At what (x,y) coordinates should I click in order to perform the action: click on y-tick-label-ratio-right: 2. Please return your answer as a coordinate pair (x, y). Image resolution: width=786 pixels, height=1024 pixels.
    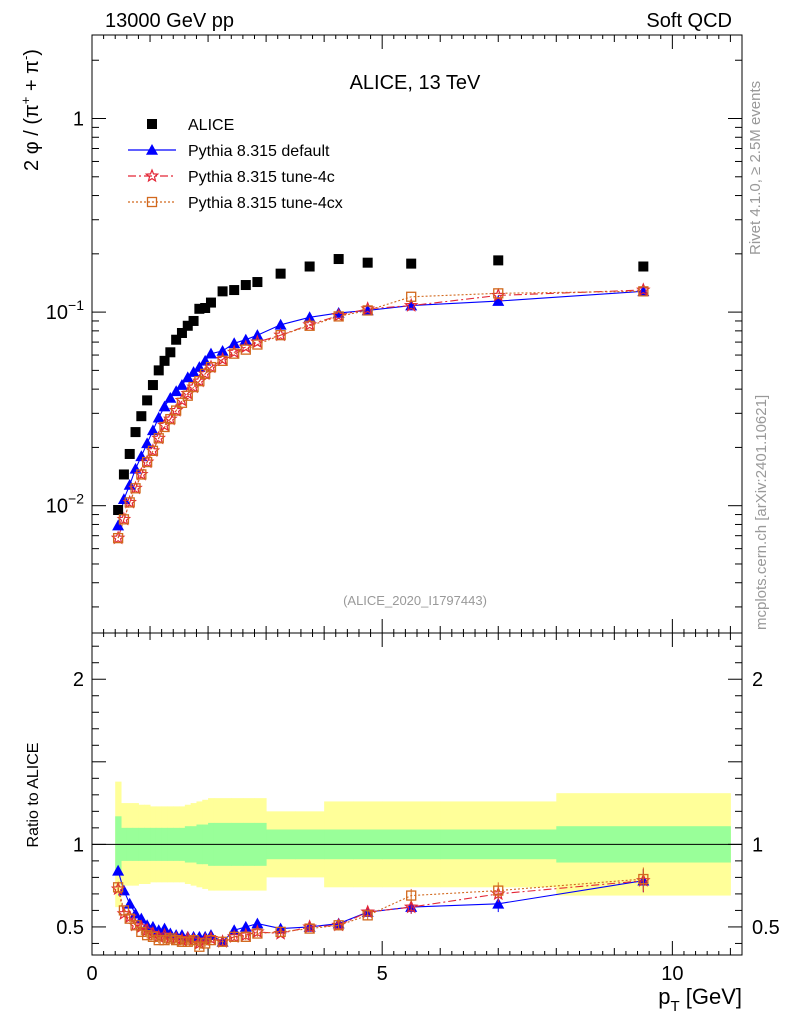
    Looking at the image, I should click on (757, 680).